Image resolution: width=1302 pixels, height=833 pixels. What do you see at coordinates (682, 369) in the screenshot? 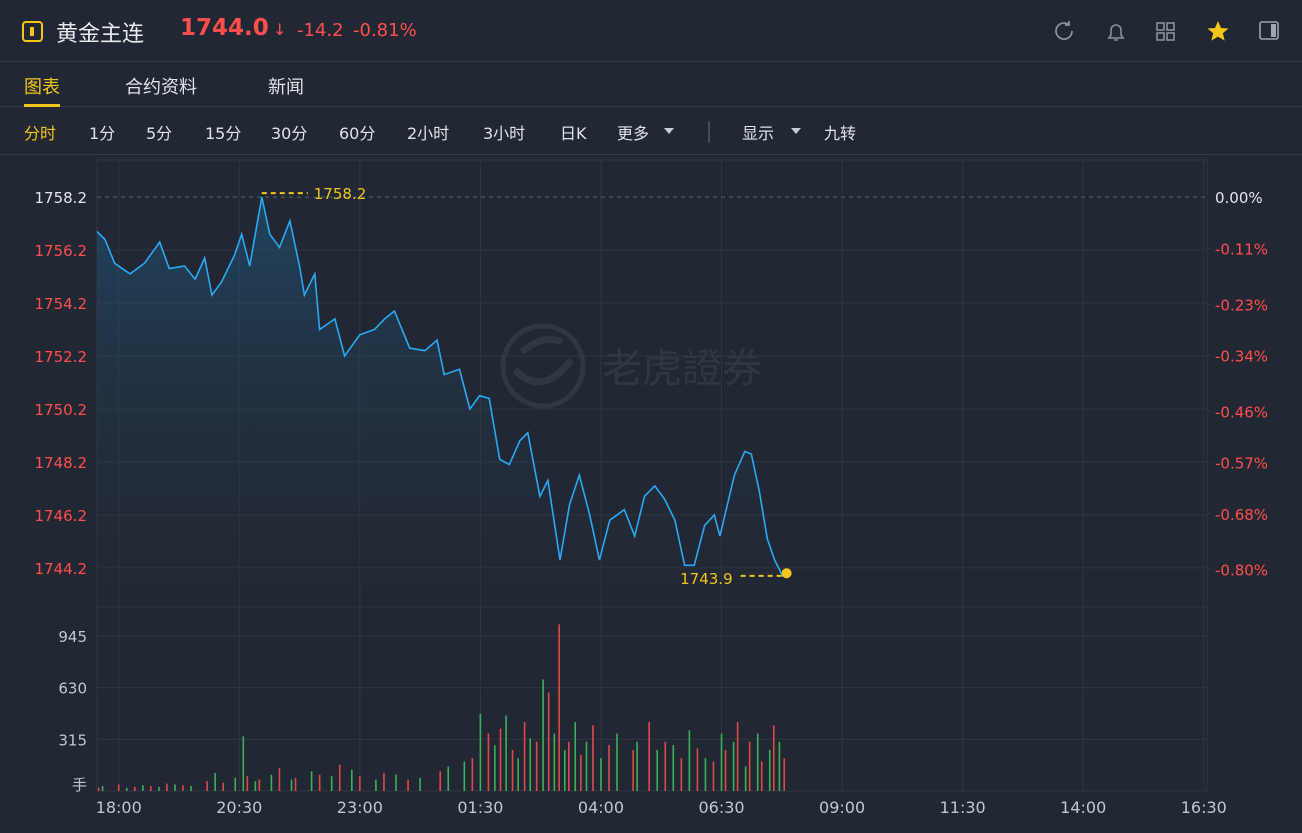
I see `watermark-text: 老虎證券` at bounding box center [682, 369].